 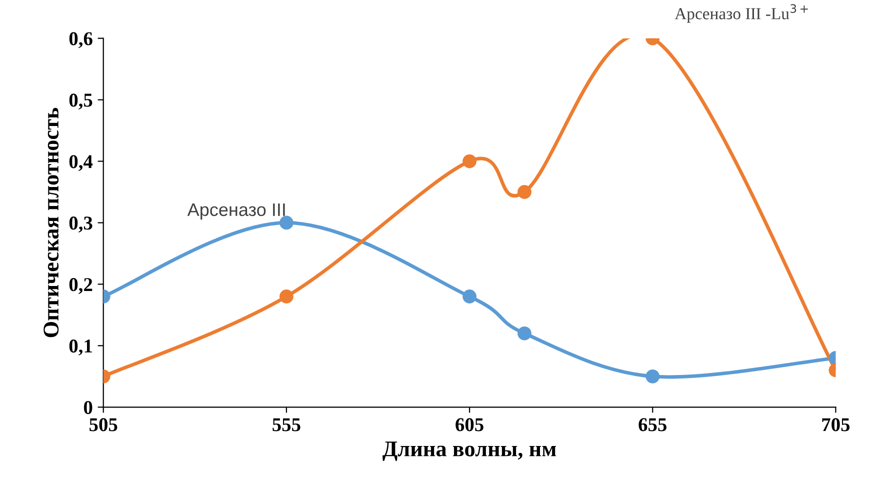 I want to click on x-tick-label: 655, so click(x=652, y=425).